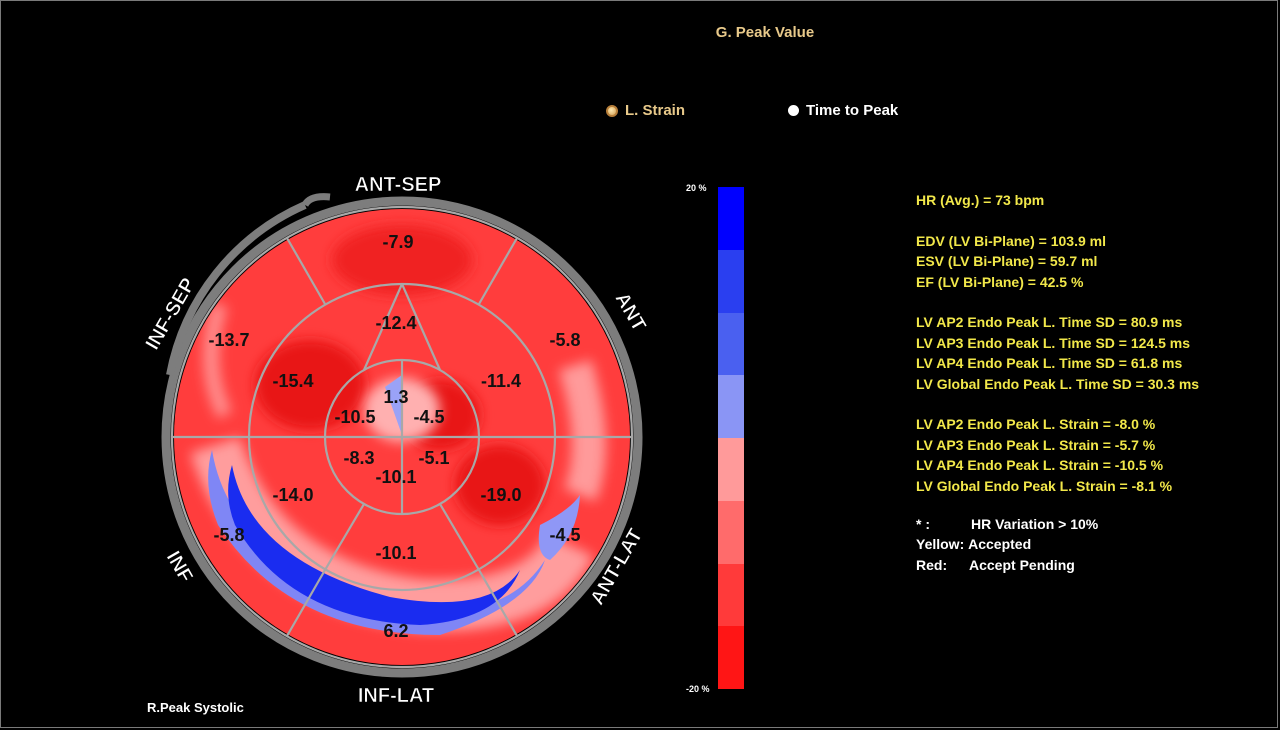 The image size is (1280, 730). I want to click on strain-blue-band-light, so click(376, 542).